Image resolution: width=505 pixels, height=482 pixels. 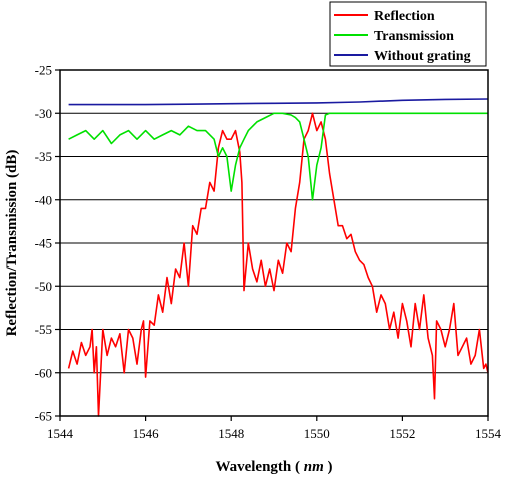 What do you see at coordinates (422, 56) in the screenshot?
I see `legend-label: Without grating` at bounding box center [422, 56].